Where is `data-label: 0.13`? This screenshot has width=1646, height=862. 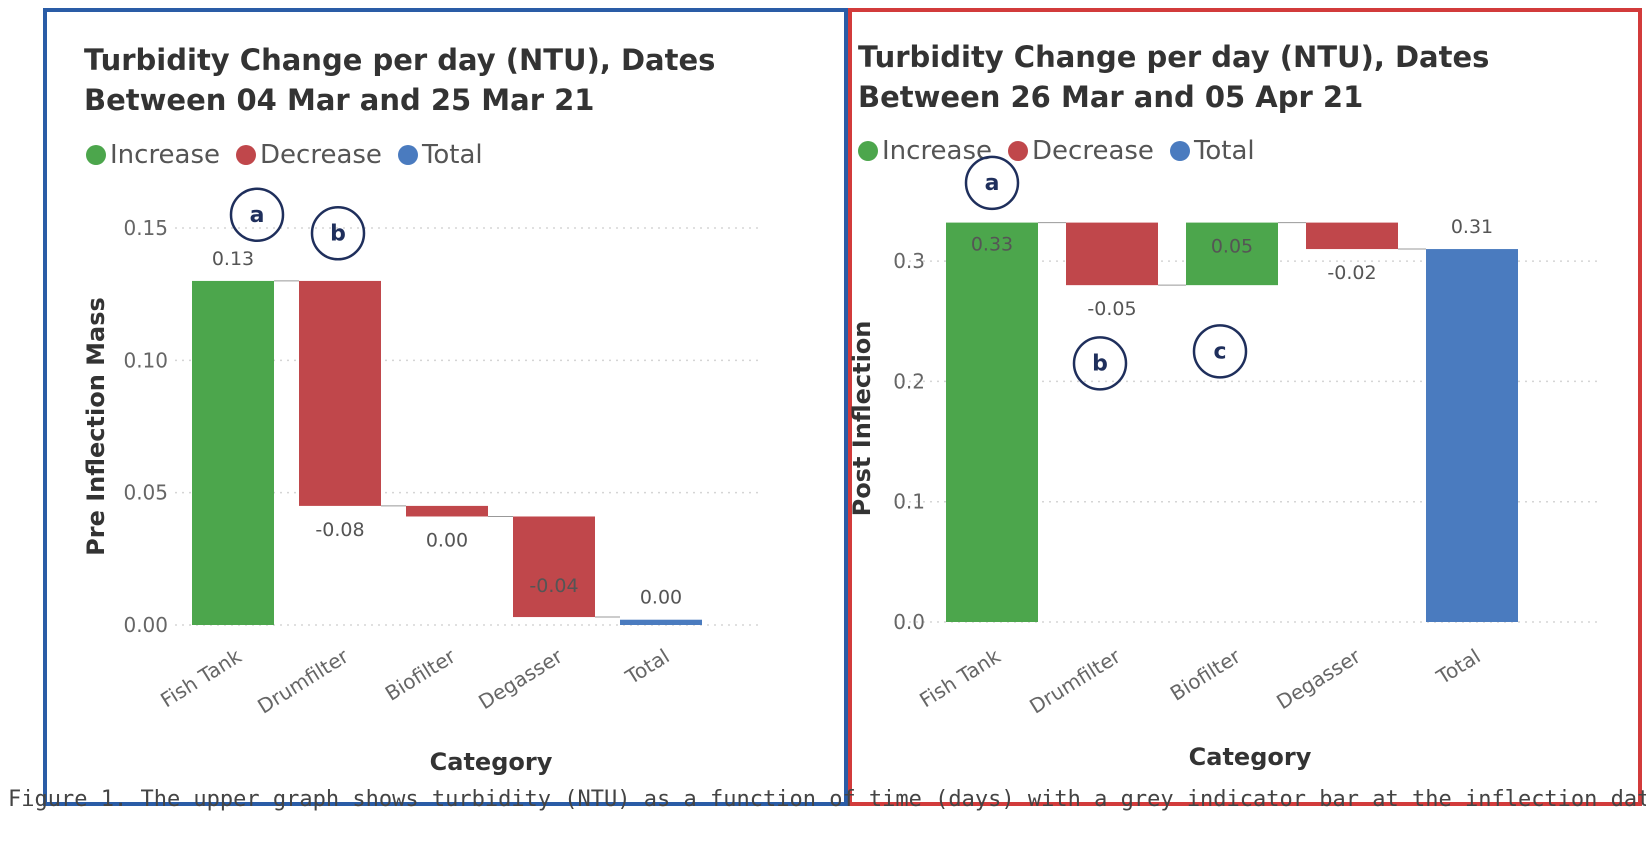
data-label: 0.13 is located at coordinates (233, 259).